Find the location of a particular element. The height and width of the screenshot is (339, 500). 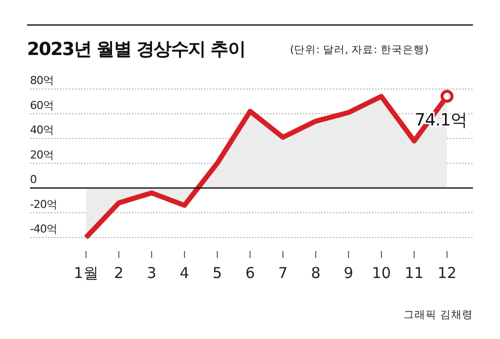

x-tick-label: 1월 is located at coordinates (86, 273).